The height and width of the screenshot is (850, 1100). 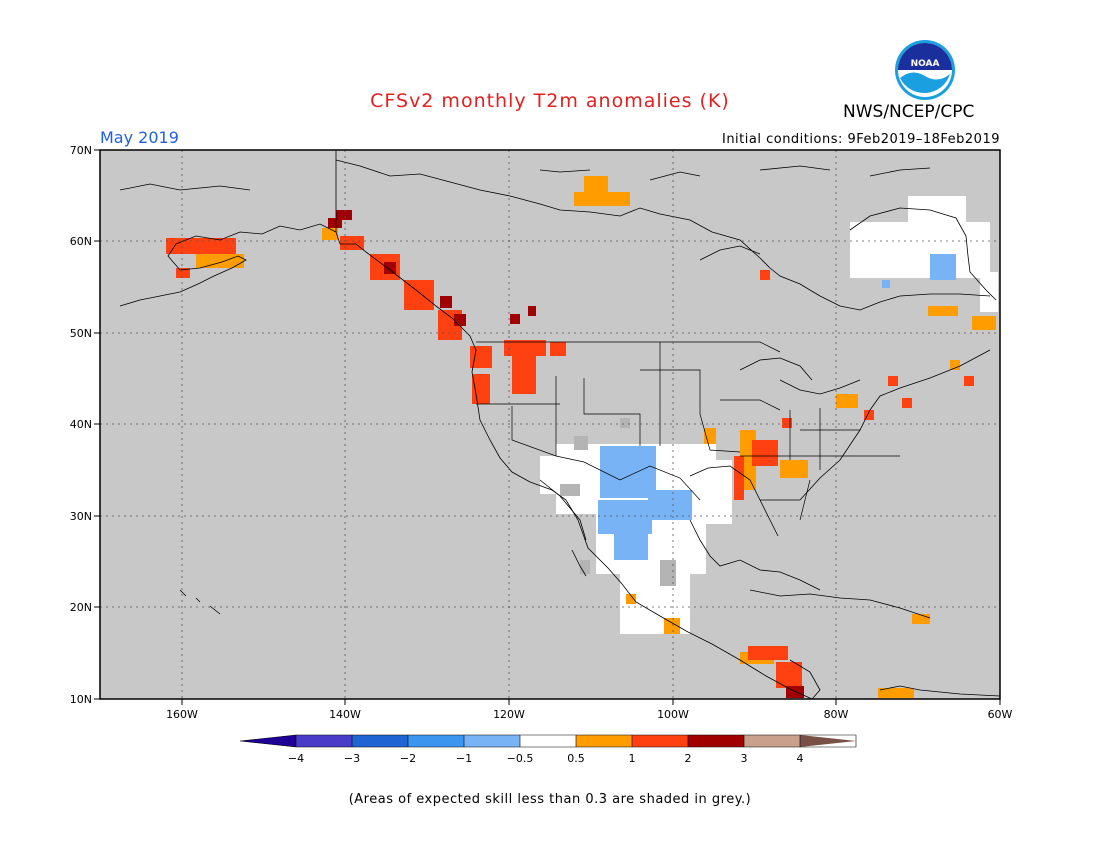 I want to click on low-skill-patches, so click(x=618, y=502).